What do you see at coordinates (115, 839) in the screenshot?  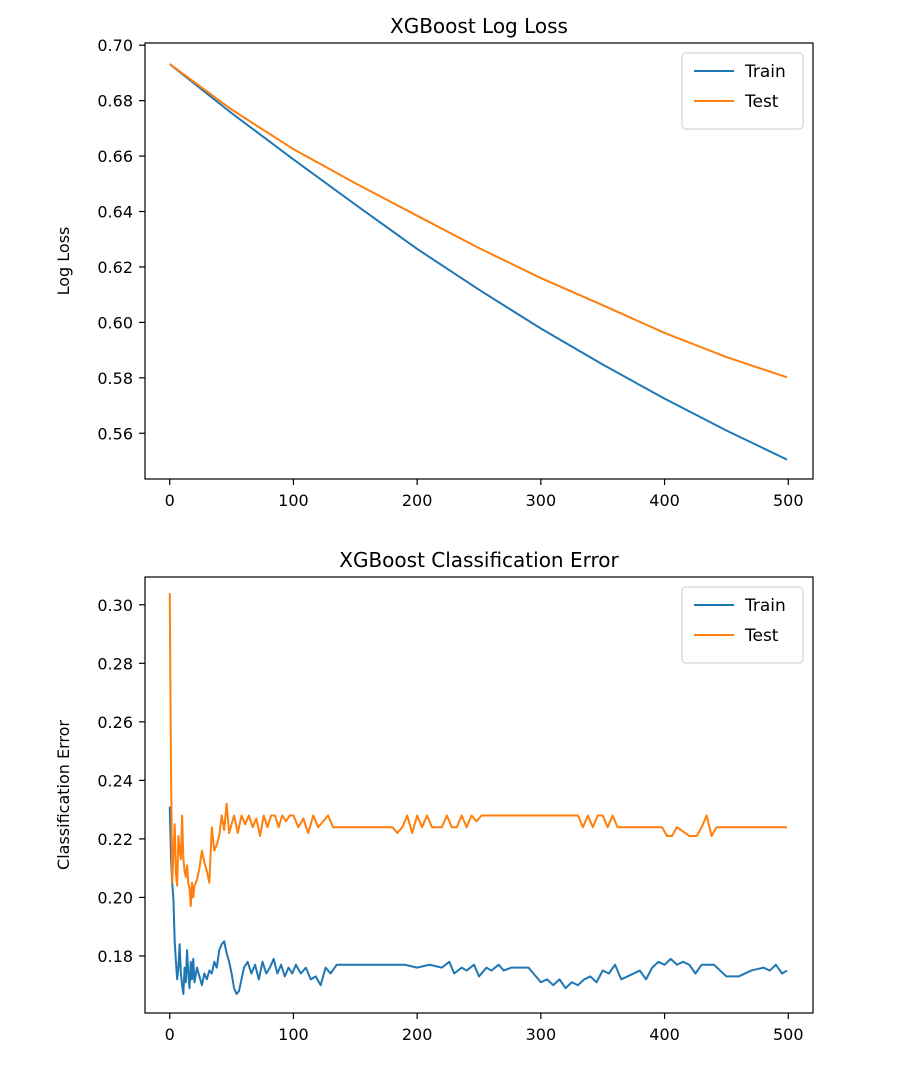 I see `y-tick-label: 0.22` at bounding box center [115, 839].